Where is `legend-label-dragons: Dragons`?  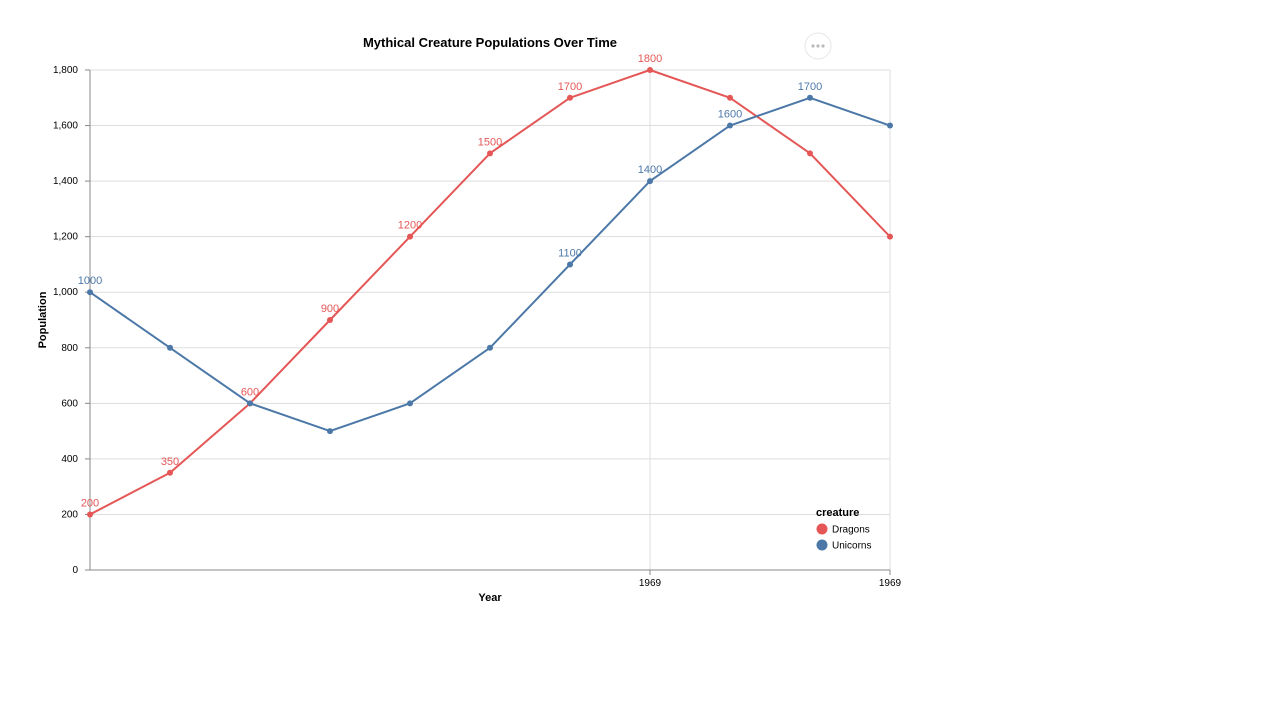
legend-label-dragons: Dragons is located at coordinates (851, 530).